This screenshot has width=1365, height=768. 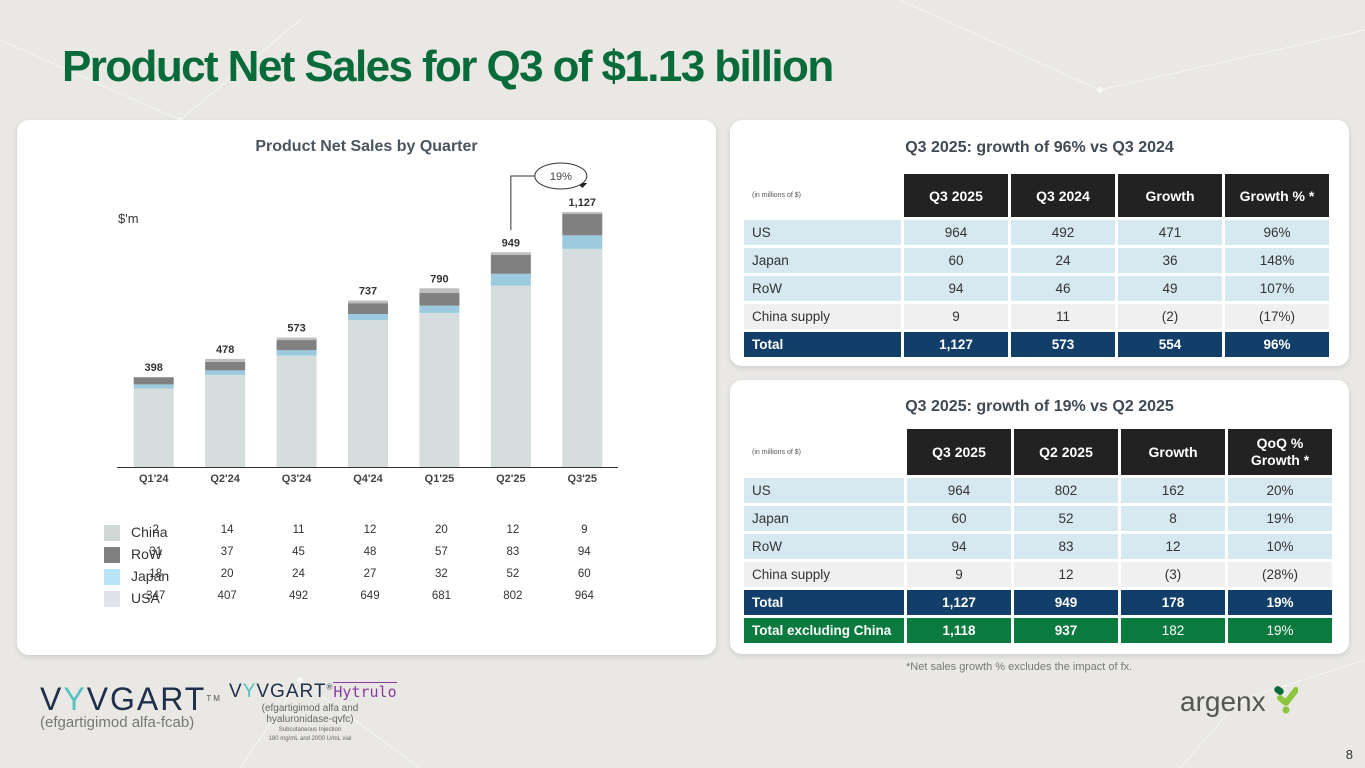 I want to click on cell: 937, so click(x=1066, y=630).